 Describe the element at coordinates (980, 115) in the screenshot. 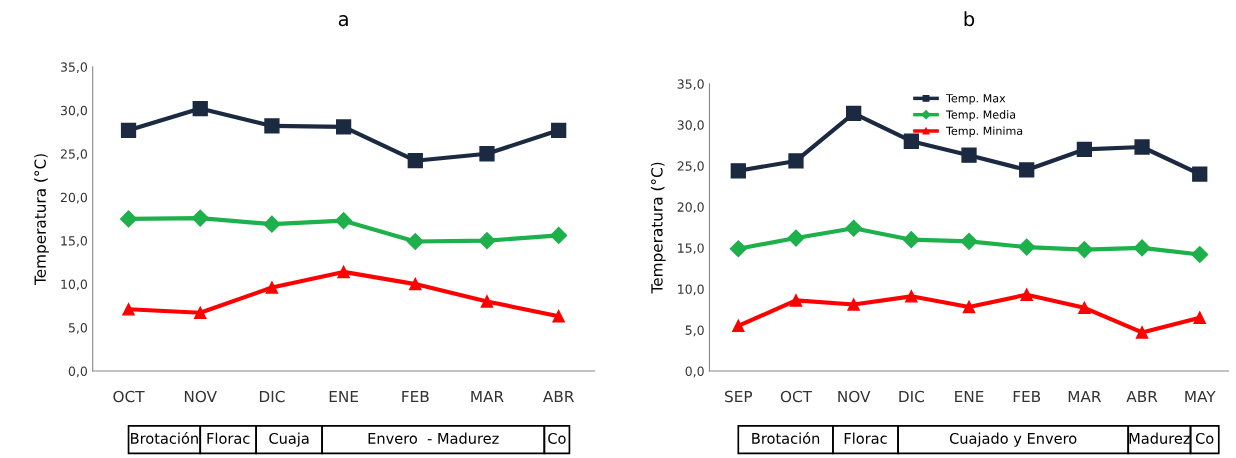

I see `legend-label: Temp. Media` at that location.